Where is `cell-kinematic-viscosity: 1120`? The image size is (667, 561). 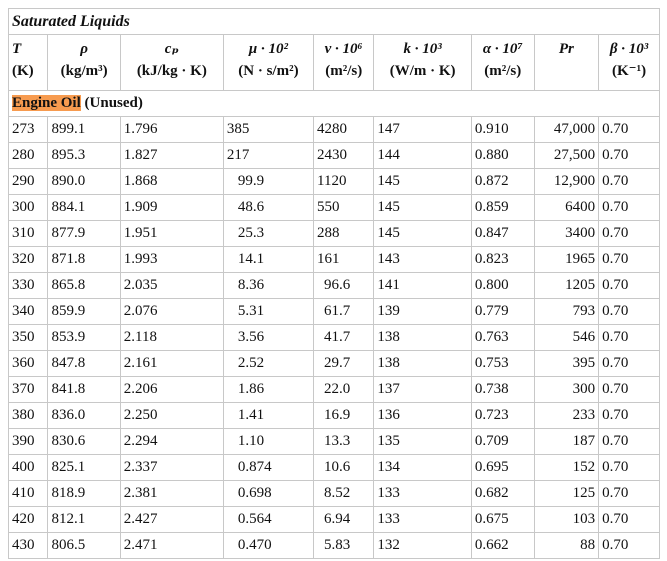
cell-kinematic-viscosity: 1120 is located at coordinates (343, 181).